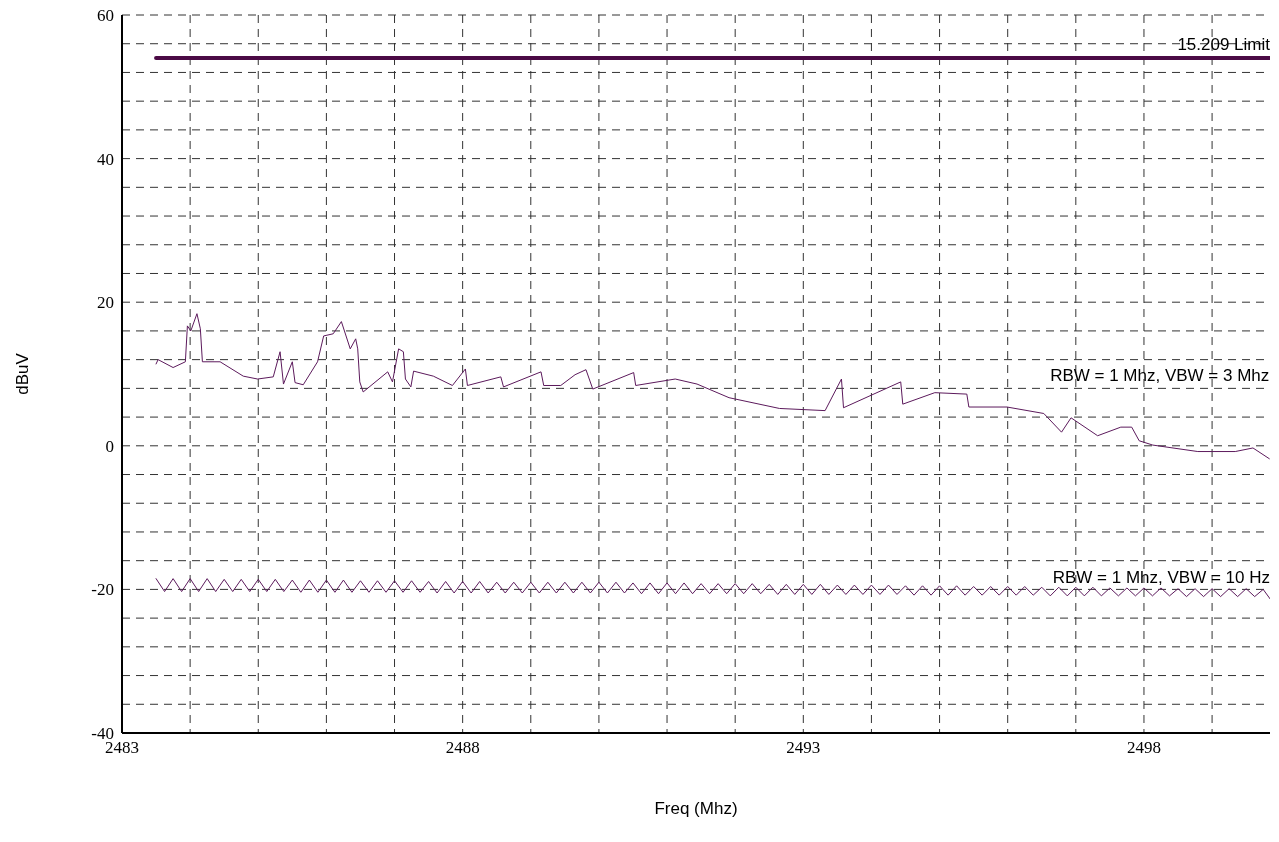 This screenshot has width=1279, height=842. What do you see at coordinates (462, 748) in the screenshot?
I see `x-tick-label: 2488` at bounding box center [462, 748].